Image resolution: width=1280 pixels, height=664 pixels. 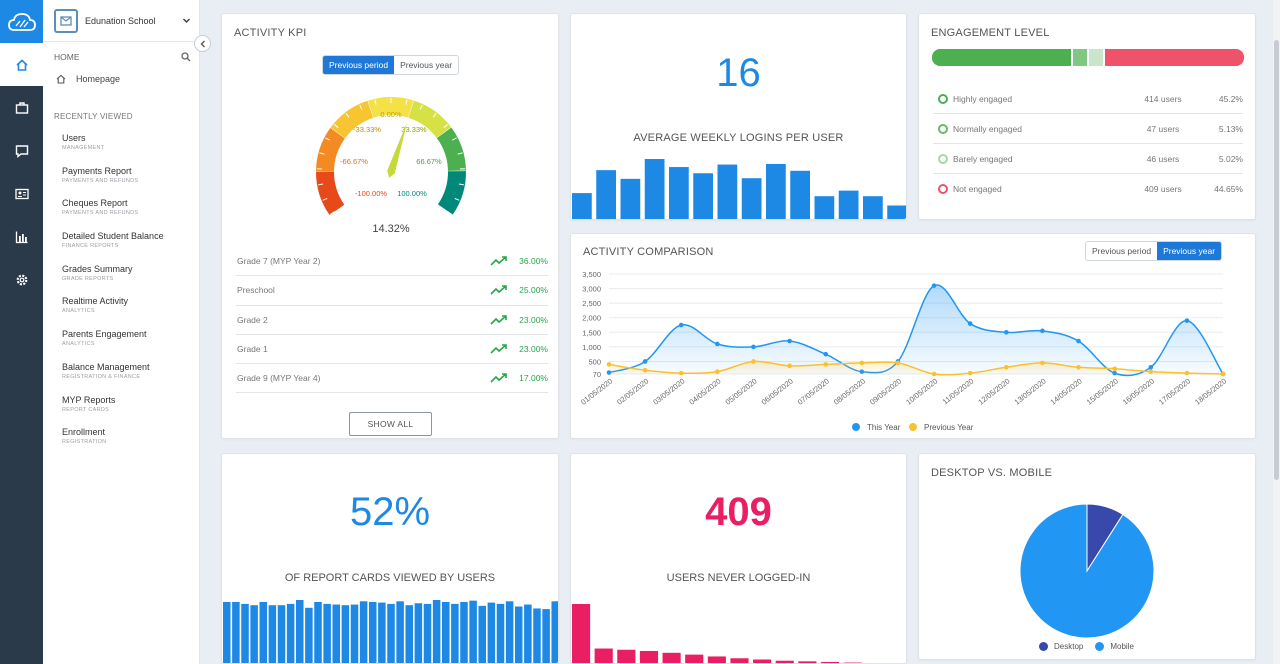 I want to click on trend-up-icon, so click(x=498, y=349).